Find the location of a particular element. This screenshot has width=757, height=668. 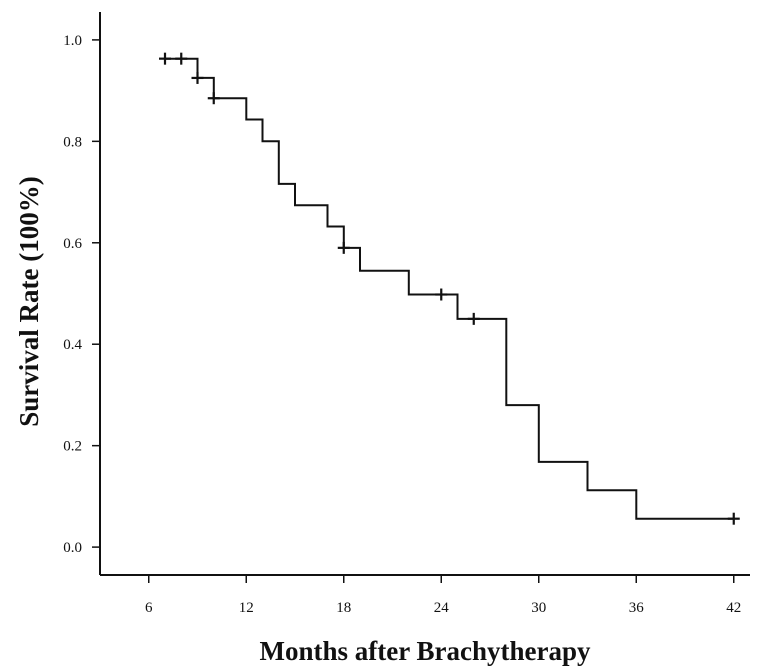

x-tick-label: 24 is located at coordinates (442, 608).